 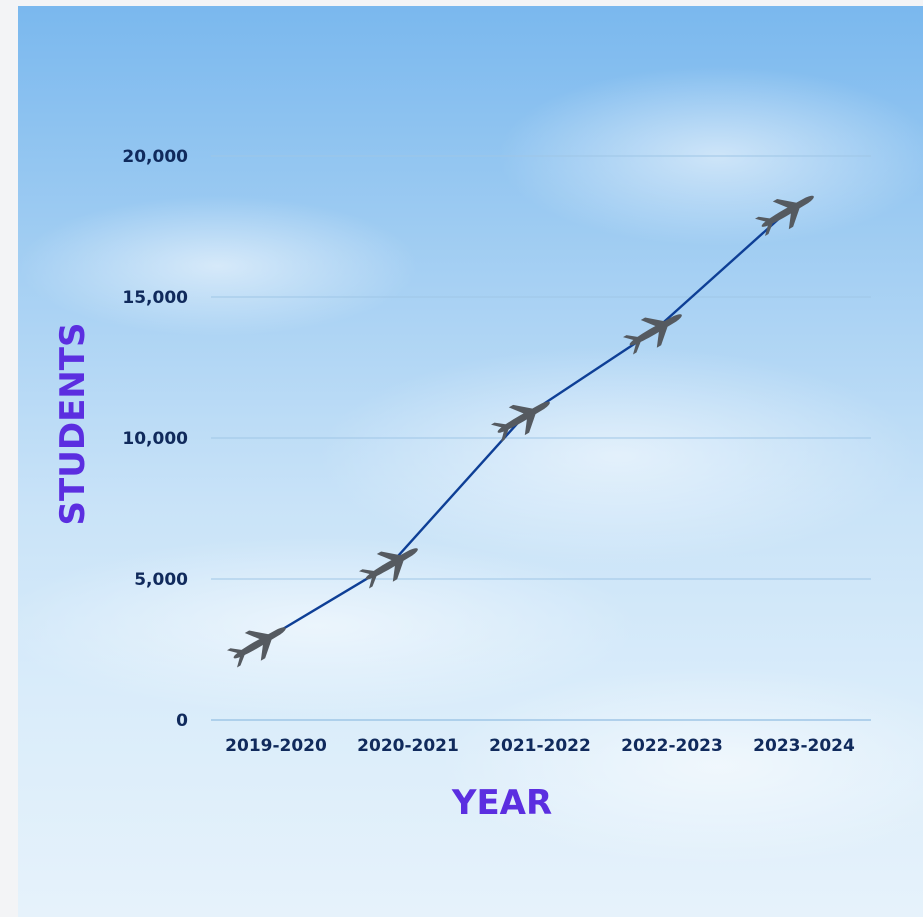 I want to click on y-tick-label: 10,000, so click(x=155, y=439).